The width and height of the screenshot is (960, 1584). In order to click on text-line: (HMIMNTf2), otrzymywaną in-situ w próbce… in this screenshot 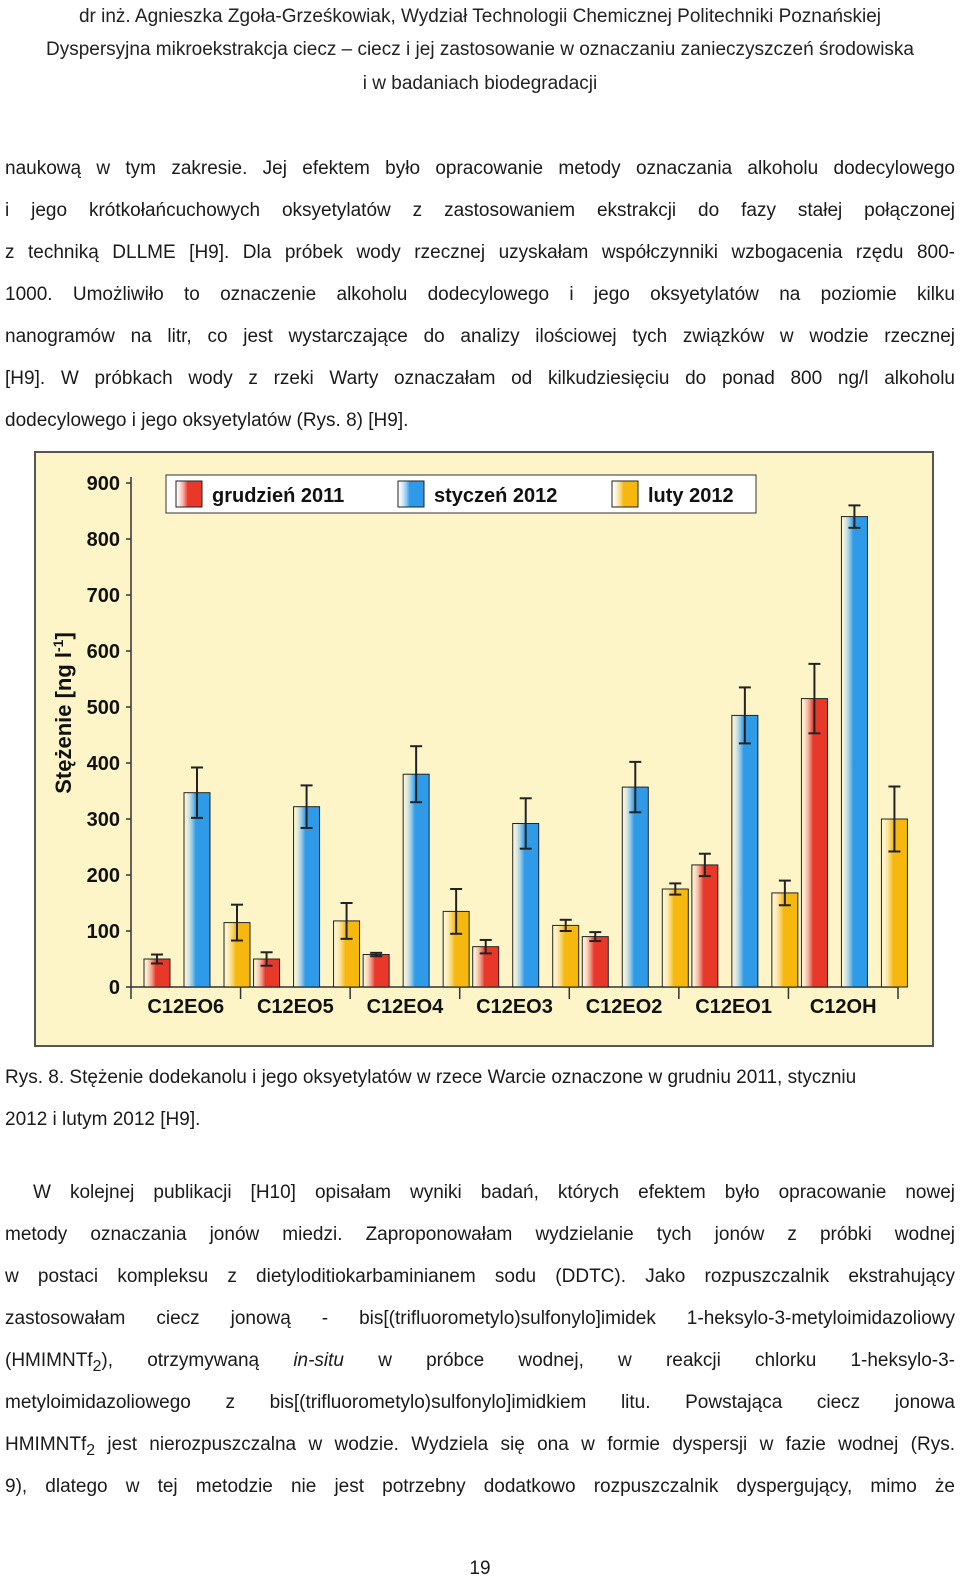, I will do `click(480, 1361)`.